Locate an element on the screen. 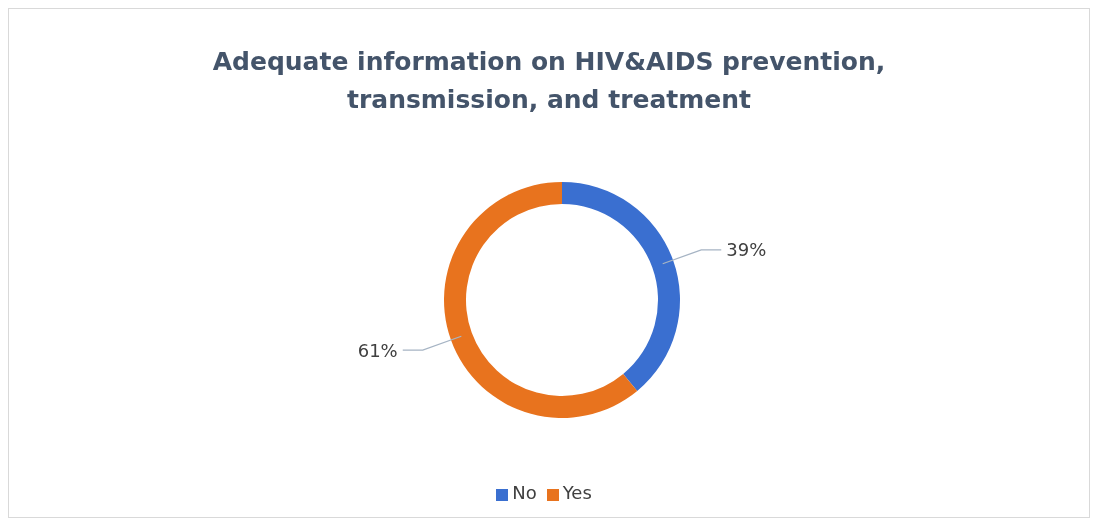  legend-label: No is located at coordinates (524, 492).